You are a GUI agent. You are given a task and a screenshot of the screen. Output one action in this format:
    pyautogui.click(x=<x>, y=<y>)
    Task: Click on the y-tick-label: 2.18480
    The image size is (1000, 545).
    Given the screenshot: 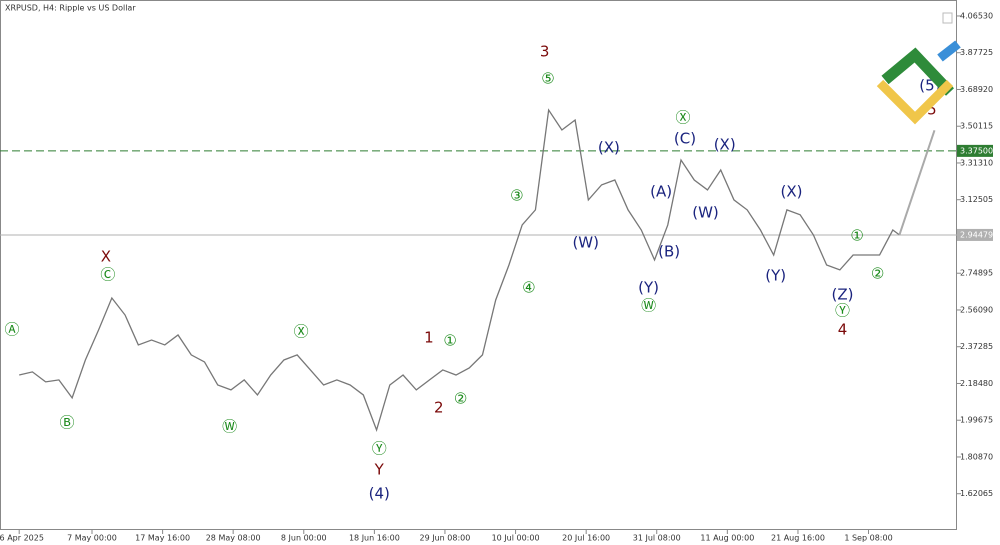 What is the action you would take?
    pyautogui.click(x=976, y=383)
    